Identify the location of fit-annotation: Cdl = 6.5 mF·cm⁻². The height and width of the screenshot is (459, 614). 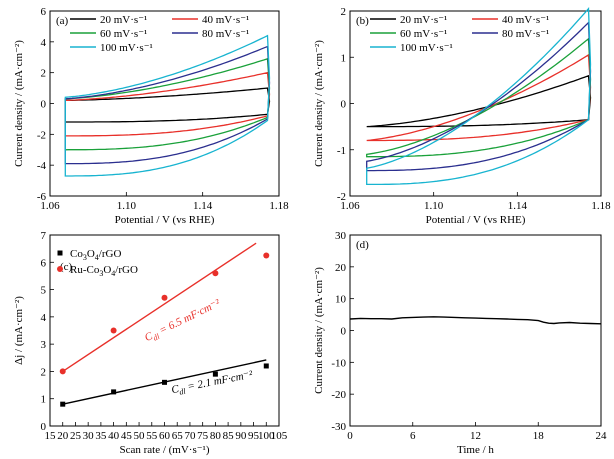
(183, 321).